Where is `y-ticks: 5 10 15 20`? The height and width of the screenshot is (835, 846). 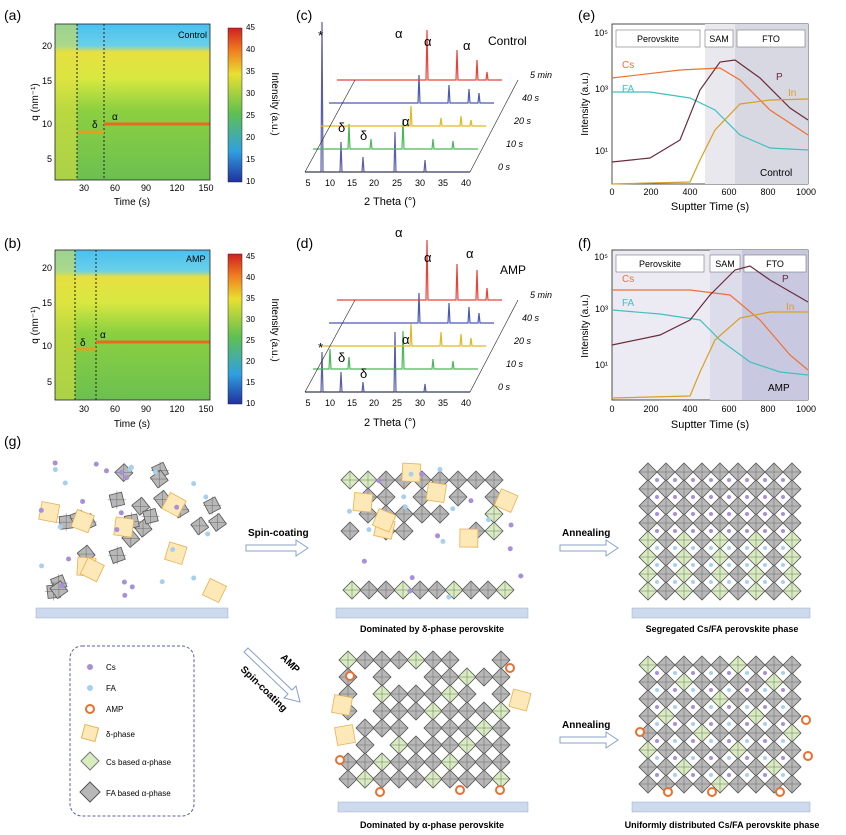
y-ticks: 5 10 15 20 is located at coordinates (47, 325).